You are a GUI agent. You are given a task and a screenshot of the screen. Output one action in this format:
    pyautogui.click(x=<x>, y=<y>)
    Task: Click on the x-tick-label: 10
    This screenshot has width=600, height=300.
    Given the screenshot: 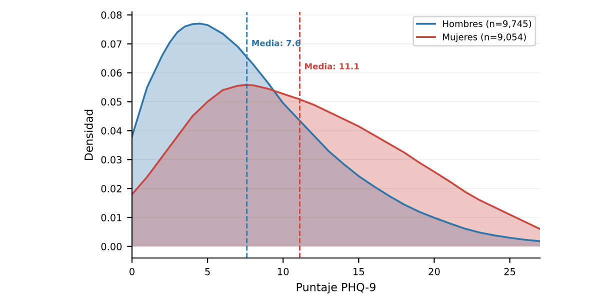 What is the action you would take?
    pyautogui.click(x=283, y=272)
    